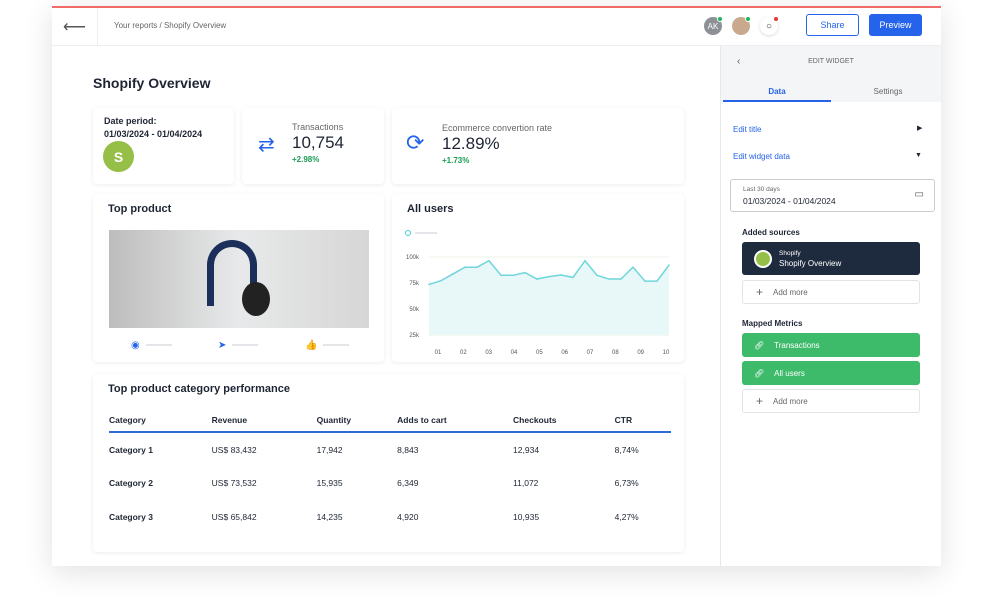 The image size is (992, 603). Describe the element at coordinates (642, 420) in the screenshot. I see `column-header: CTR` at that location.